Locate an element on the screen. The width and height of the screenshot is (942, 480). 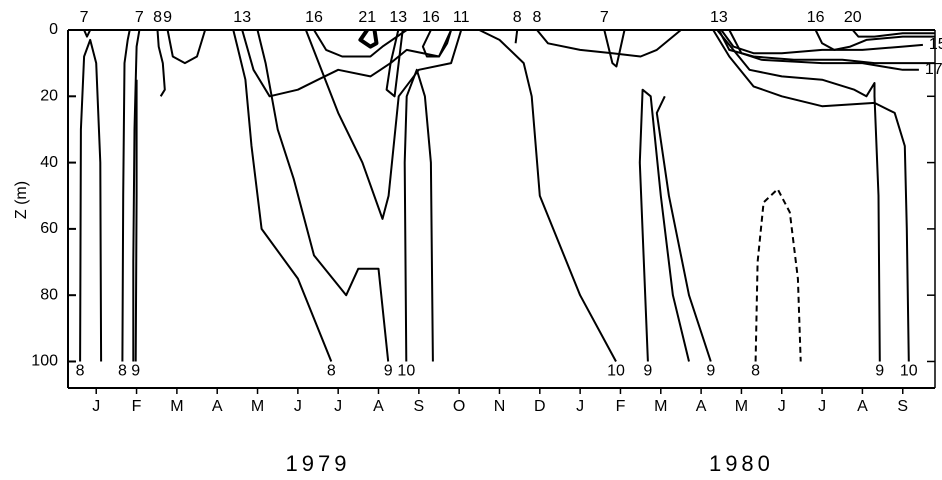
y-tick-label: 40 is located at coordinates (49, 162).